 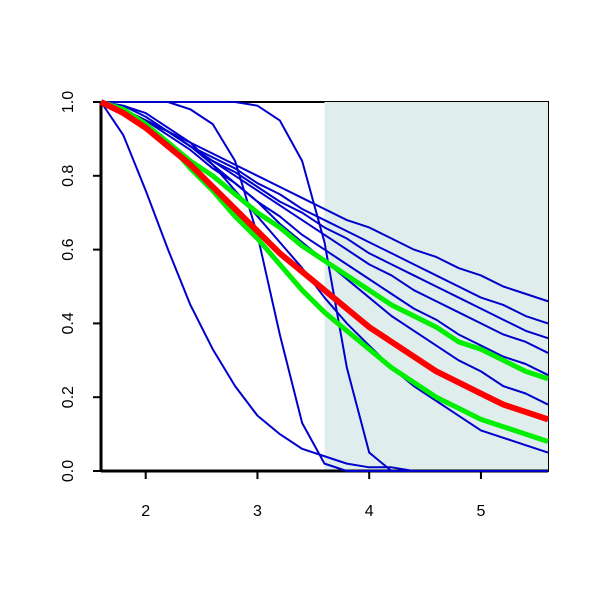 I want to click on x-tick-label: 5, so click(x=480, y=511).